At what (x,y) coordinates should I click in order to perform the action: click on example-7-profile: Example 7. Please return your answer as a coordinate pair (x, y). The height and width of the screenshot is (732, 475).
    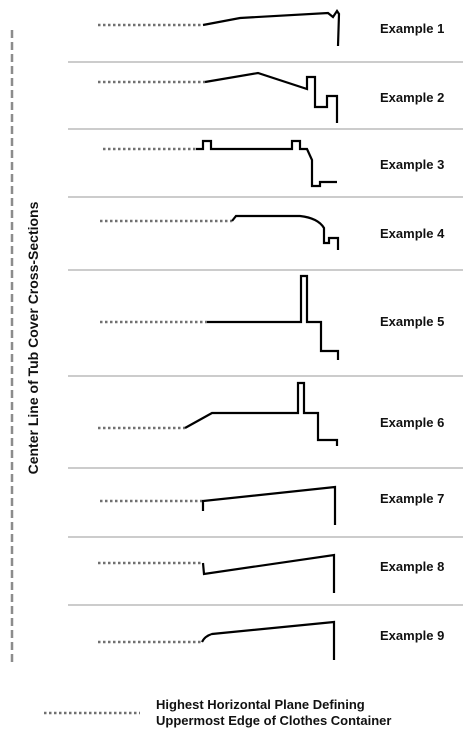
    Looking at the image, I should click on (272, 505).